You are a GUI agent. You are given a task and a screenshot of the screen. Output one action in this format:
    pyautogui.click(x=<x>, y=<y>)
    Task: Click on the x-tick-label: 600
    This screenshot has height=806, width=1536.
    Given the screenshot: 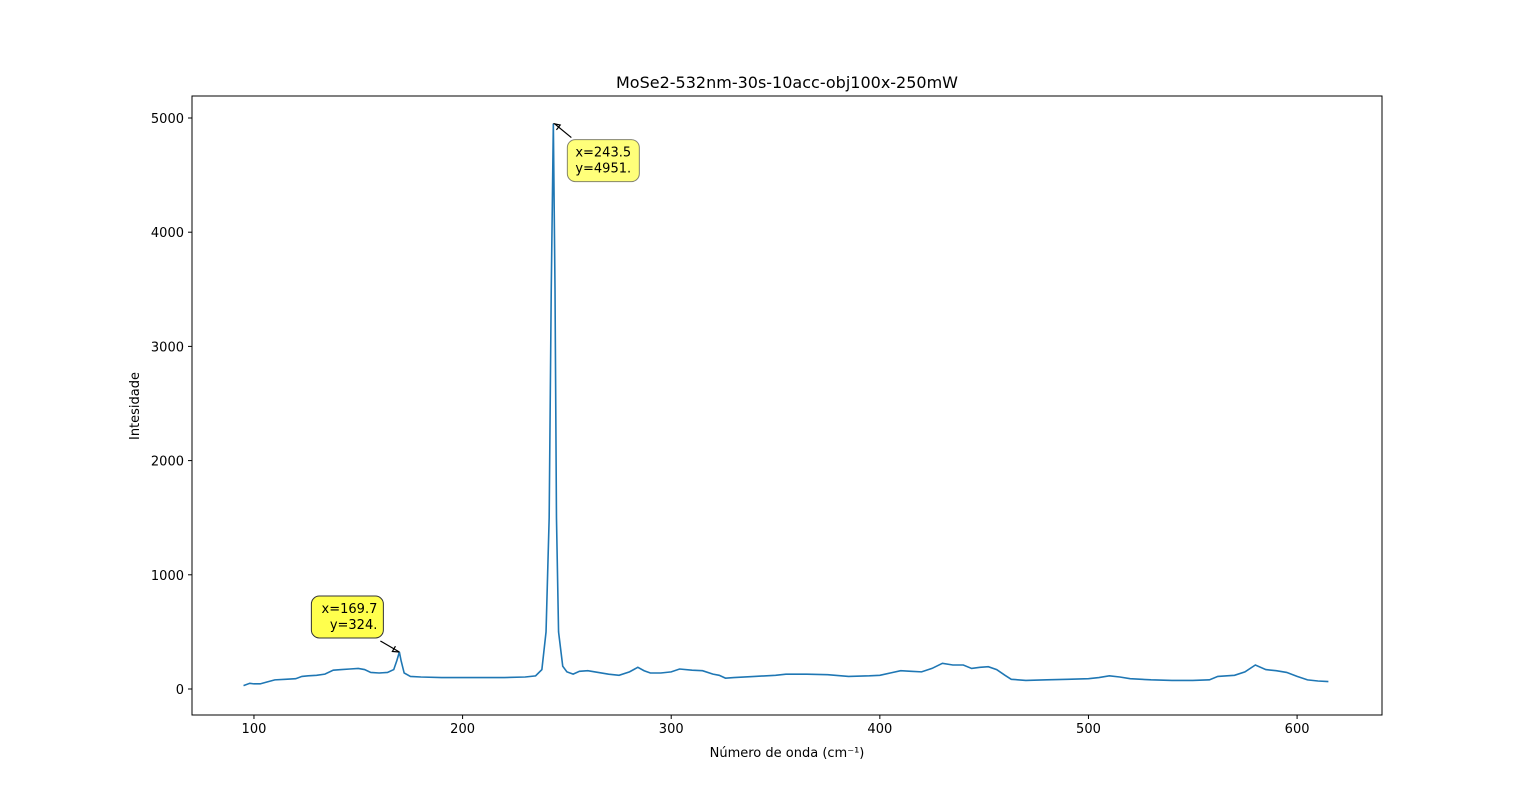 What is the action you would take?
    pyautogui.click(x=1297, y=729)
    